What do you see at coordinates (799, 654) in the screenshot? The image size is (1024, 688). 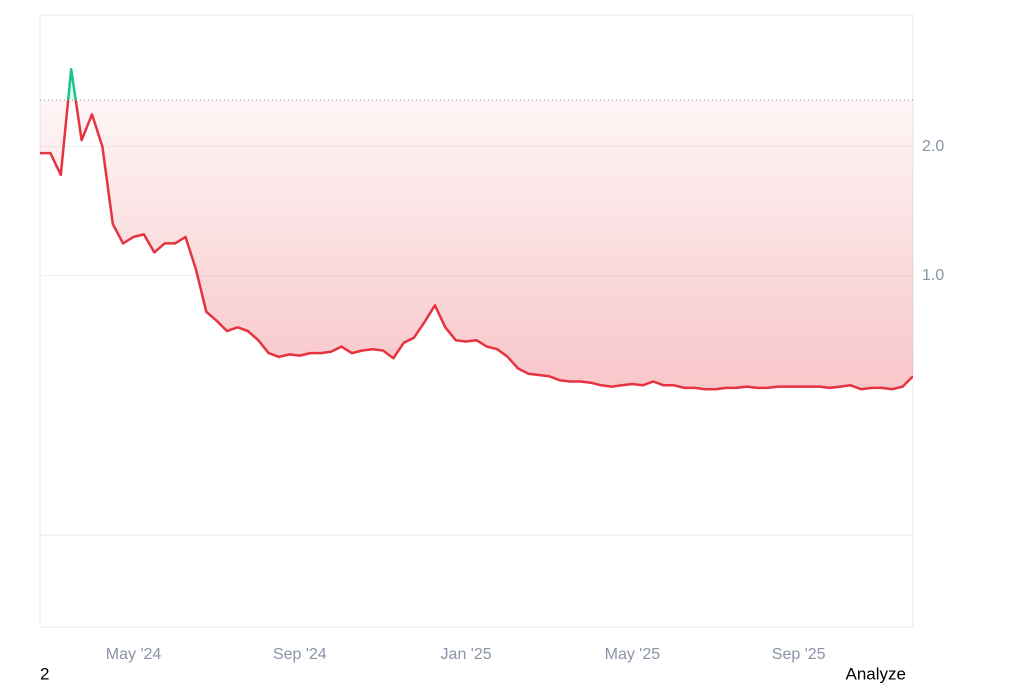 I see `x-tick-label: Sep '25` at bounding box center [799, 654].